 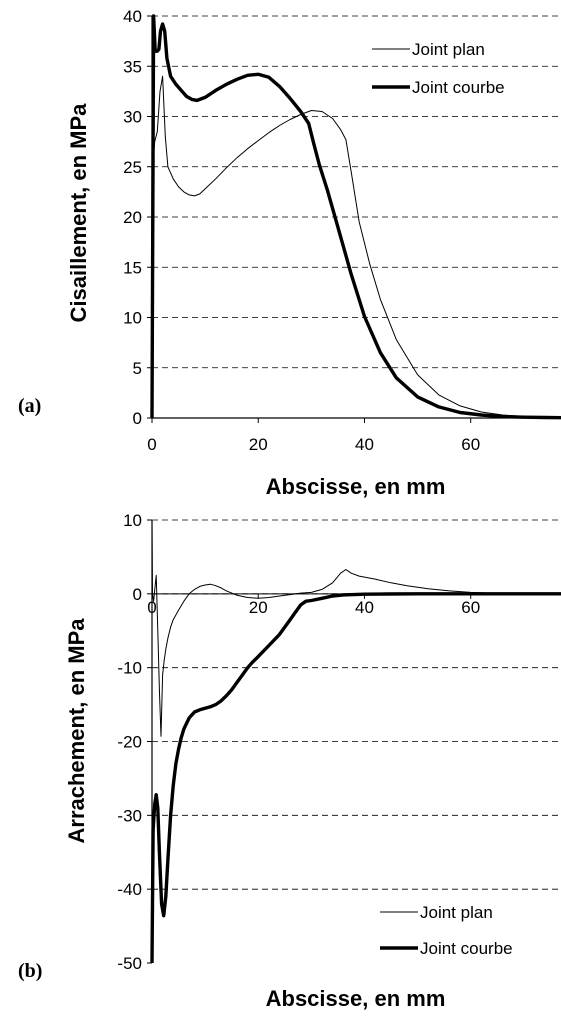 I want to click on panel-label-a: (a), so click(x=30, y=406).